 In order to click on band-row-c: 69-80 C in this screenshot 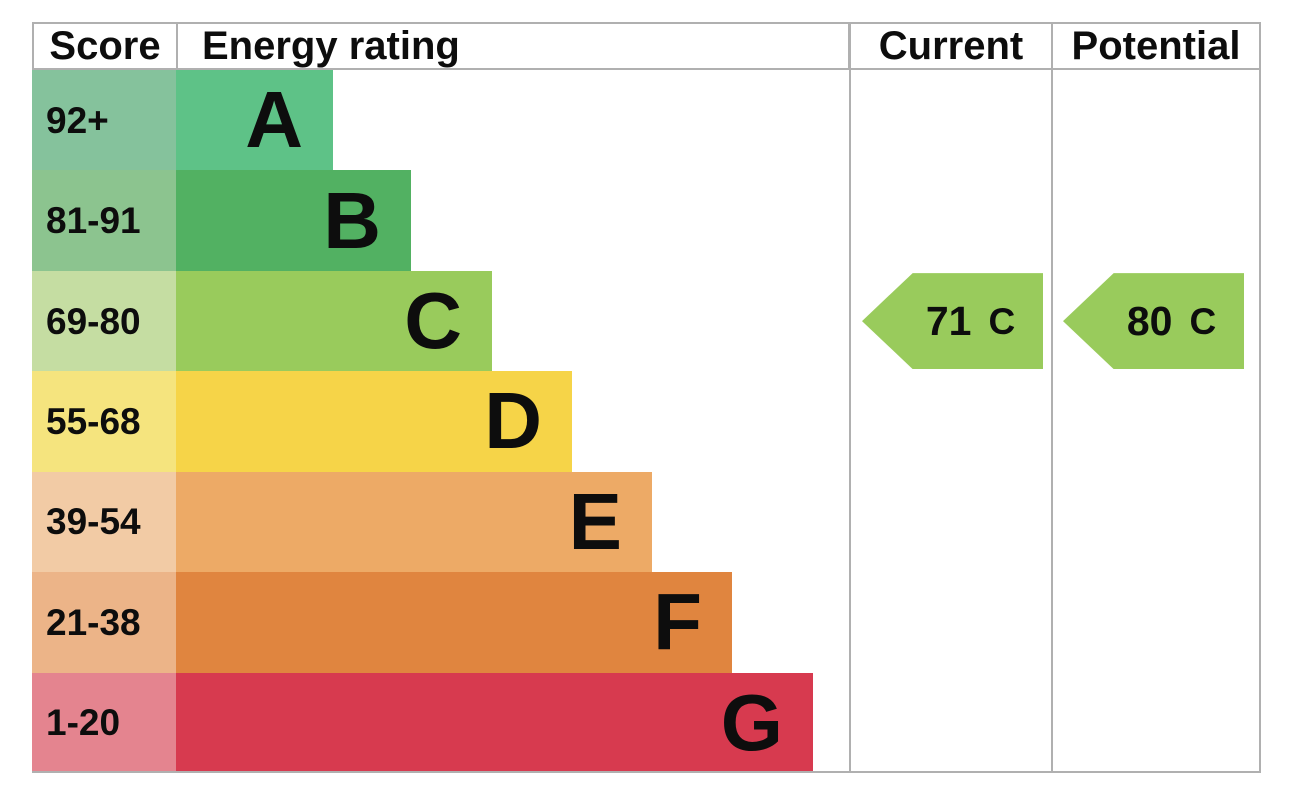, I will do `click(441, 321)`.